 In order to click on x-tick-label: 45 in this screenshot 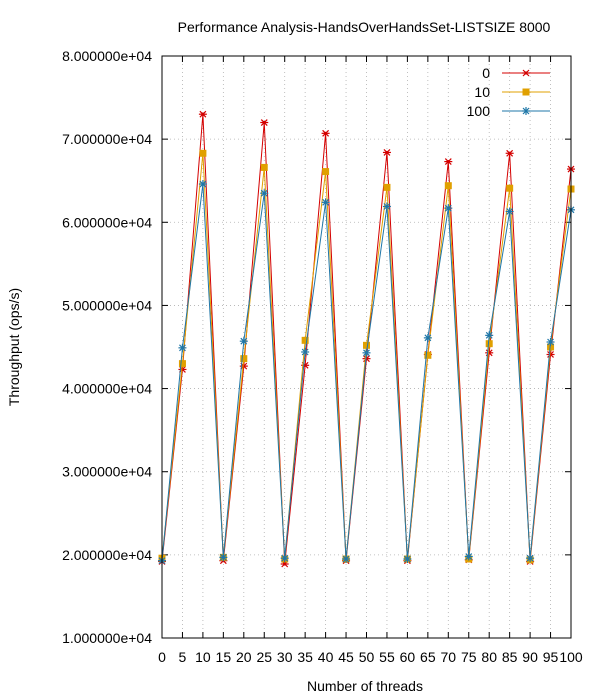, I will do `click(346, 657)`.